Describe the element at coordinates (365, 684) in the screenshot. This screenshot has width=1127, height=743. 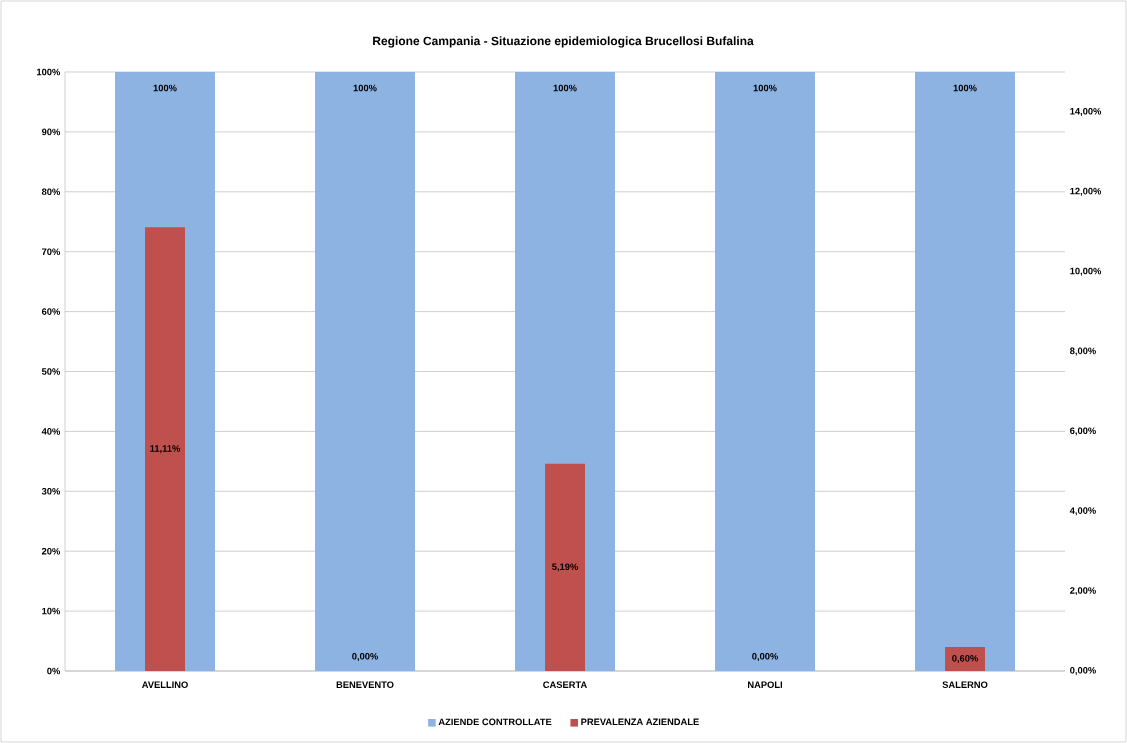
I see `x-tick-label: BENEVENTO` at that location.